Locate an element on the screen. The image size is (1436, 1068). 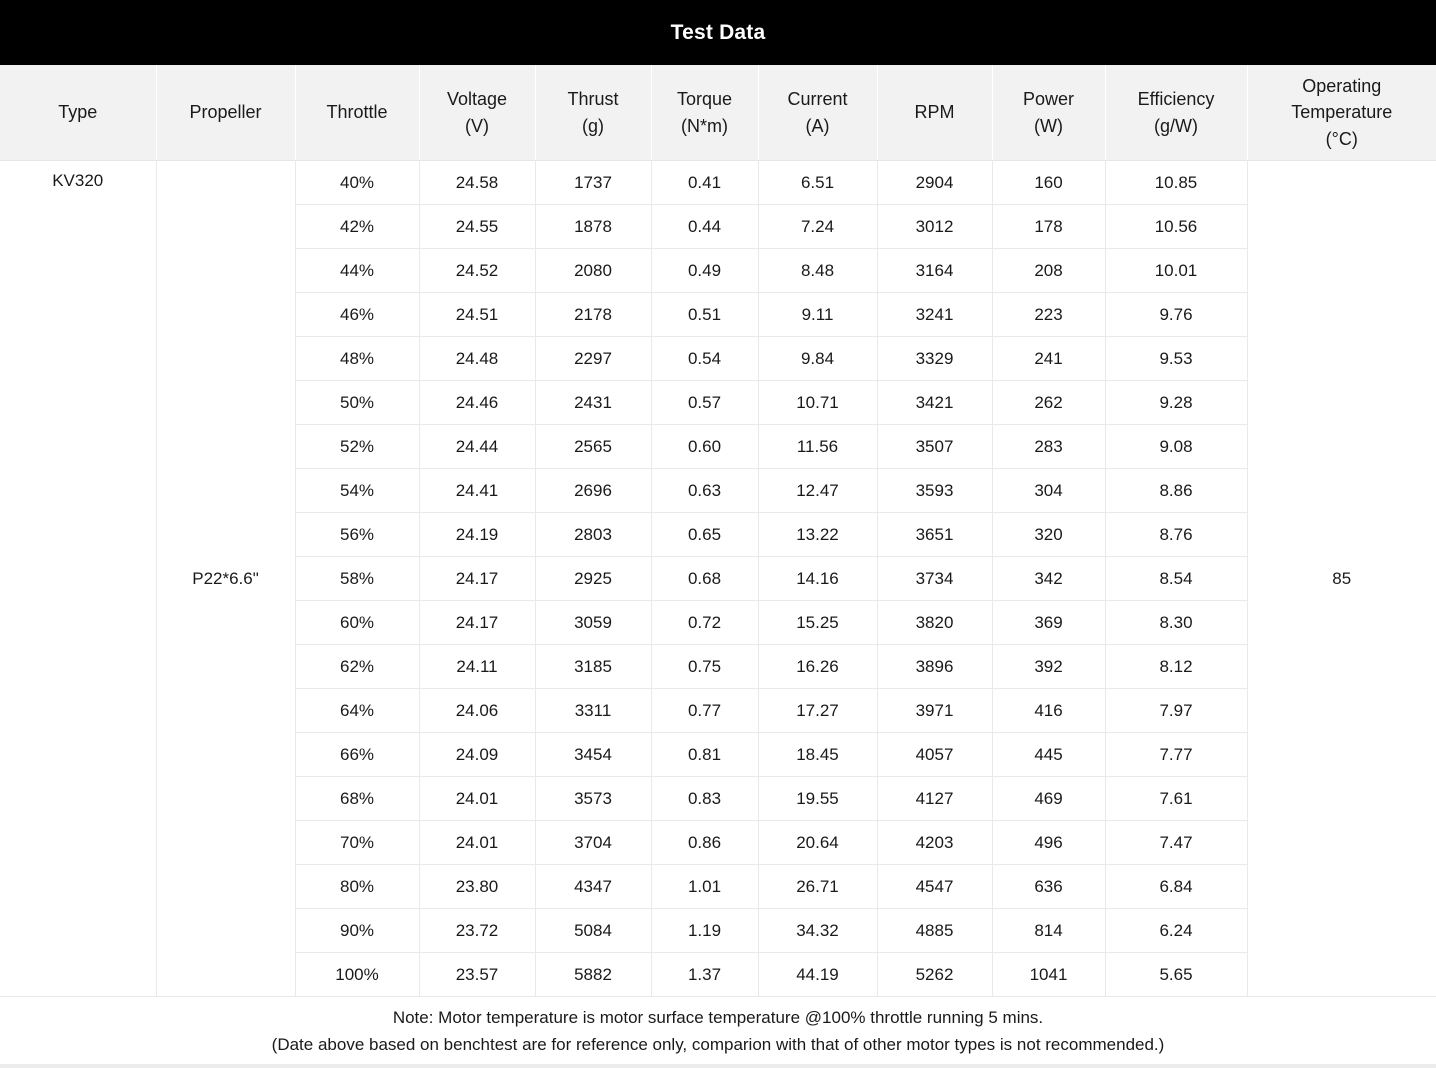
power-cell: 160 is located at coordinates (1048, 182).